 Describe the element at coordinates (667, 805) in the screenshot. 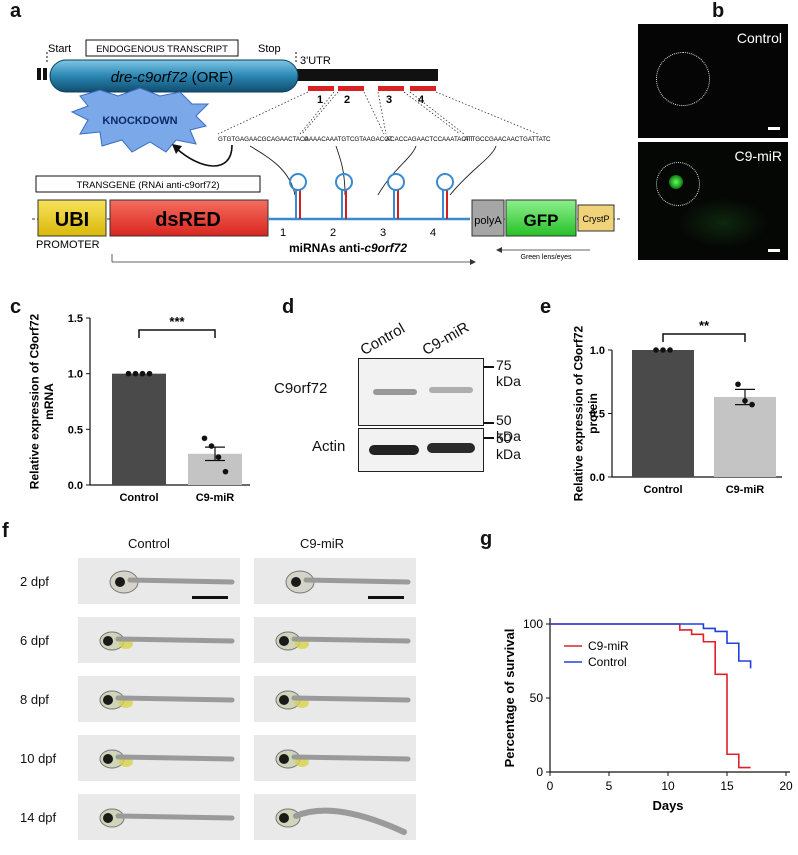

I see `x-axis-label: Days` at that location.